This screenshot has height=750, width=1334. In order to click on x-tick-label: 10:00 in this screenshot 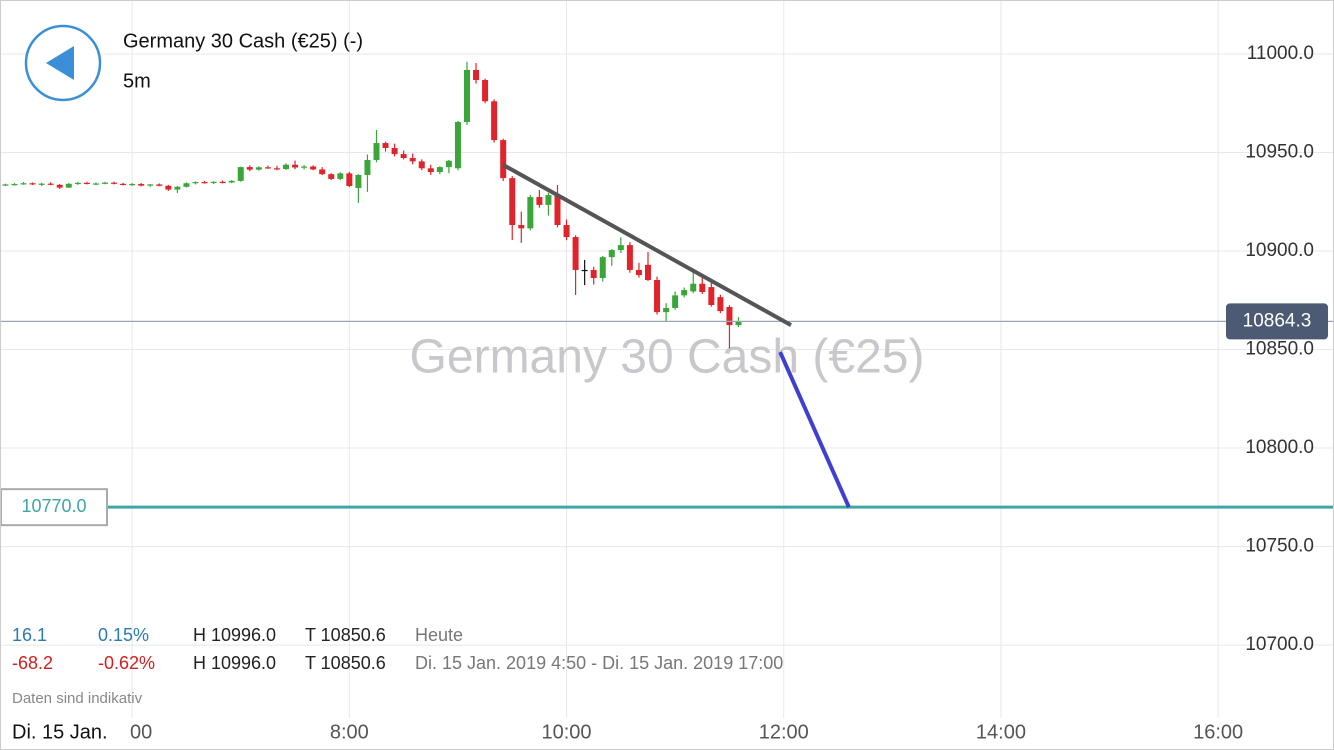, I will do `click(567, 732)`.